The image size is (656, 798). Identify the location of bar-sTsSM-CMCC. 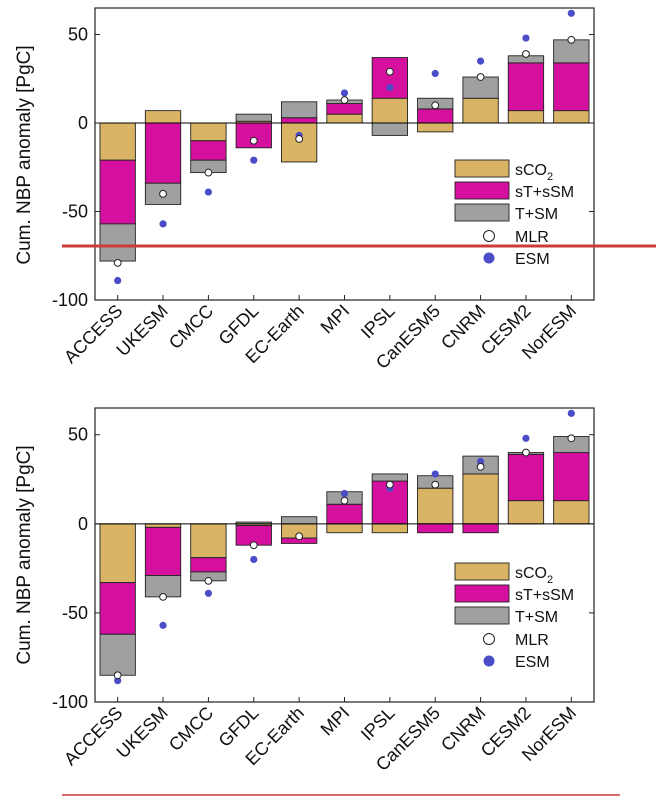
(208, 565).